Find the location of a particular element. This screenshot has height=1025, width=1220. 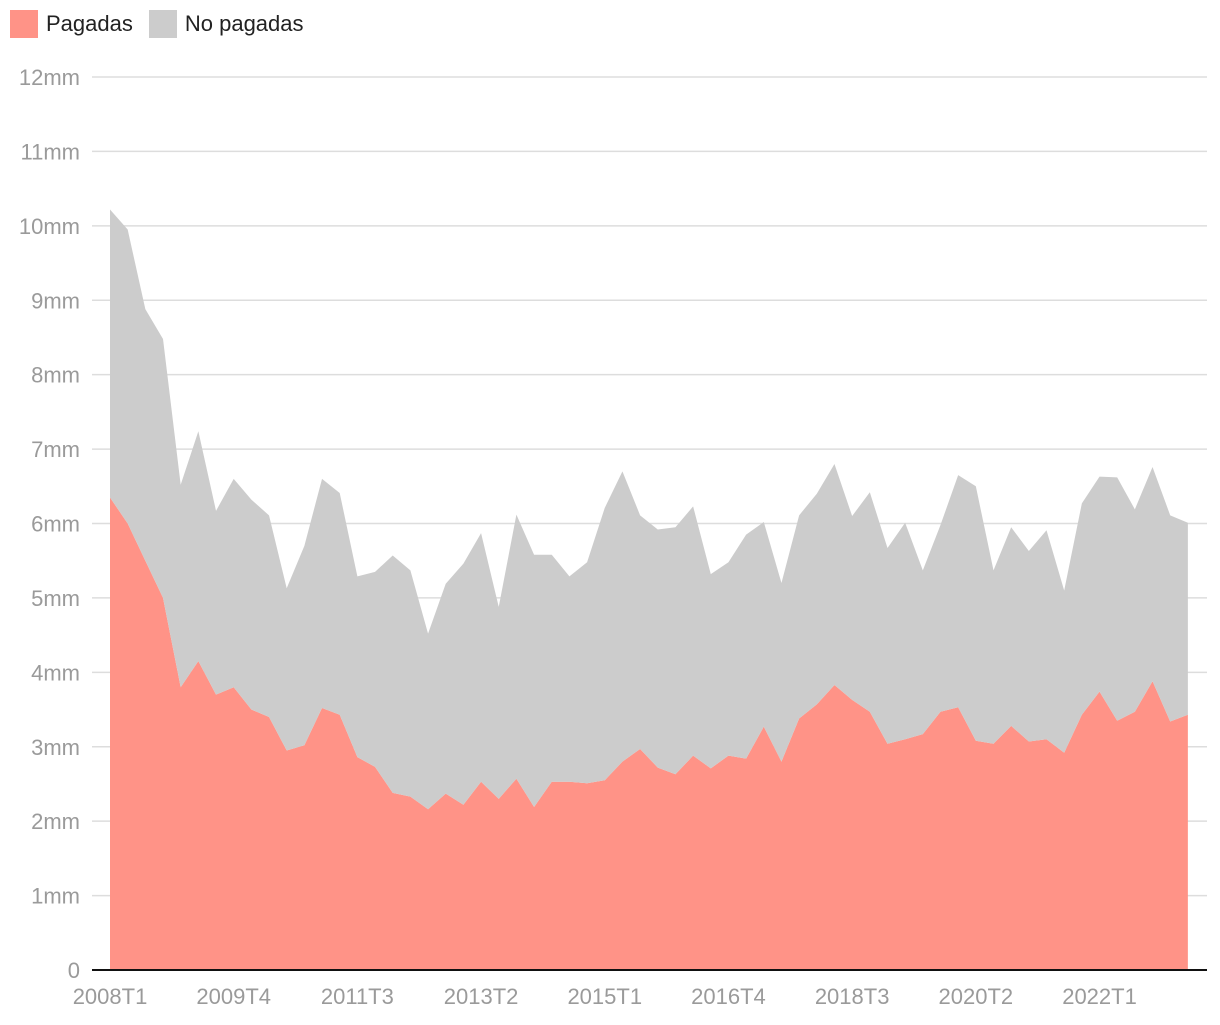

legend-item-pagadas: Pagadas is located at coordinates (71, 24).